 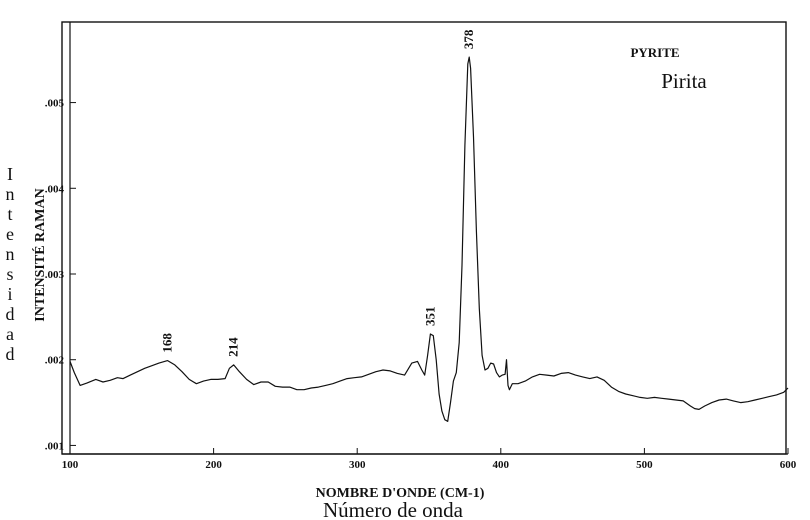 What do you see at coordinates (400, 493) in the screenshot?
I see `x-axis-title: NOMBRE D'ONDE (CM-1)` at bounding box center [400, 493].